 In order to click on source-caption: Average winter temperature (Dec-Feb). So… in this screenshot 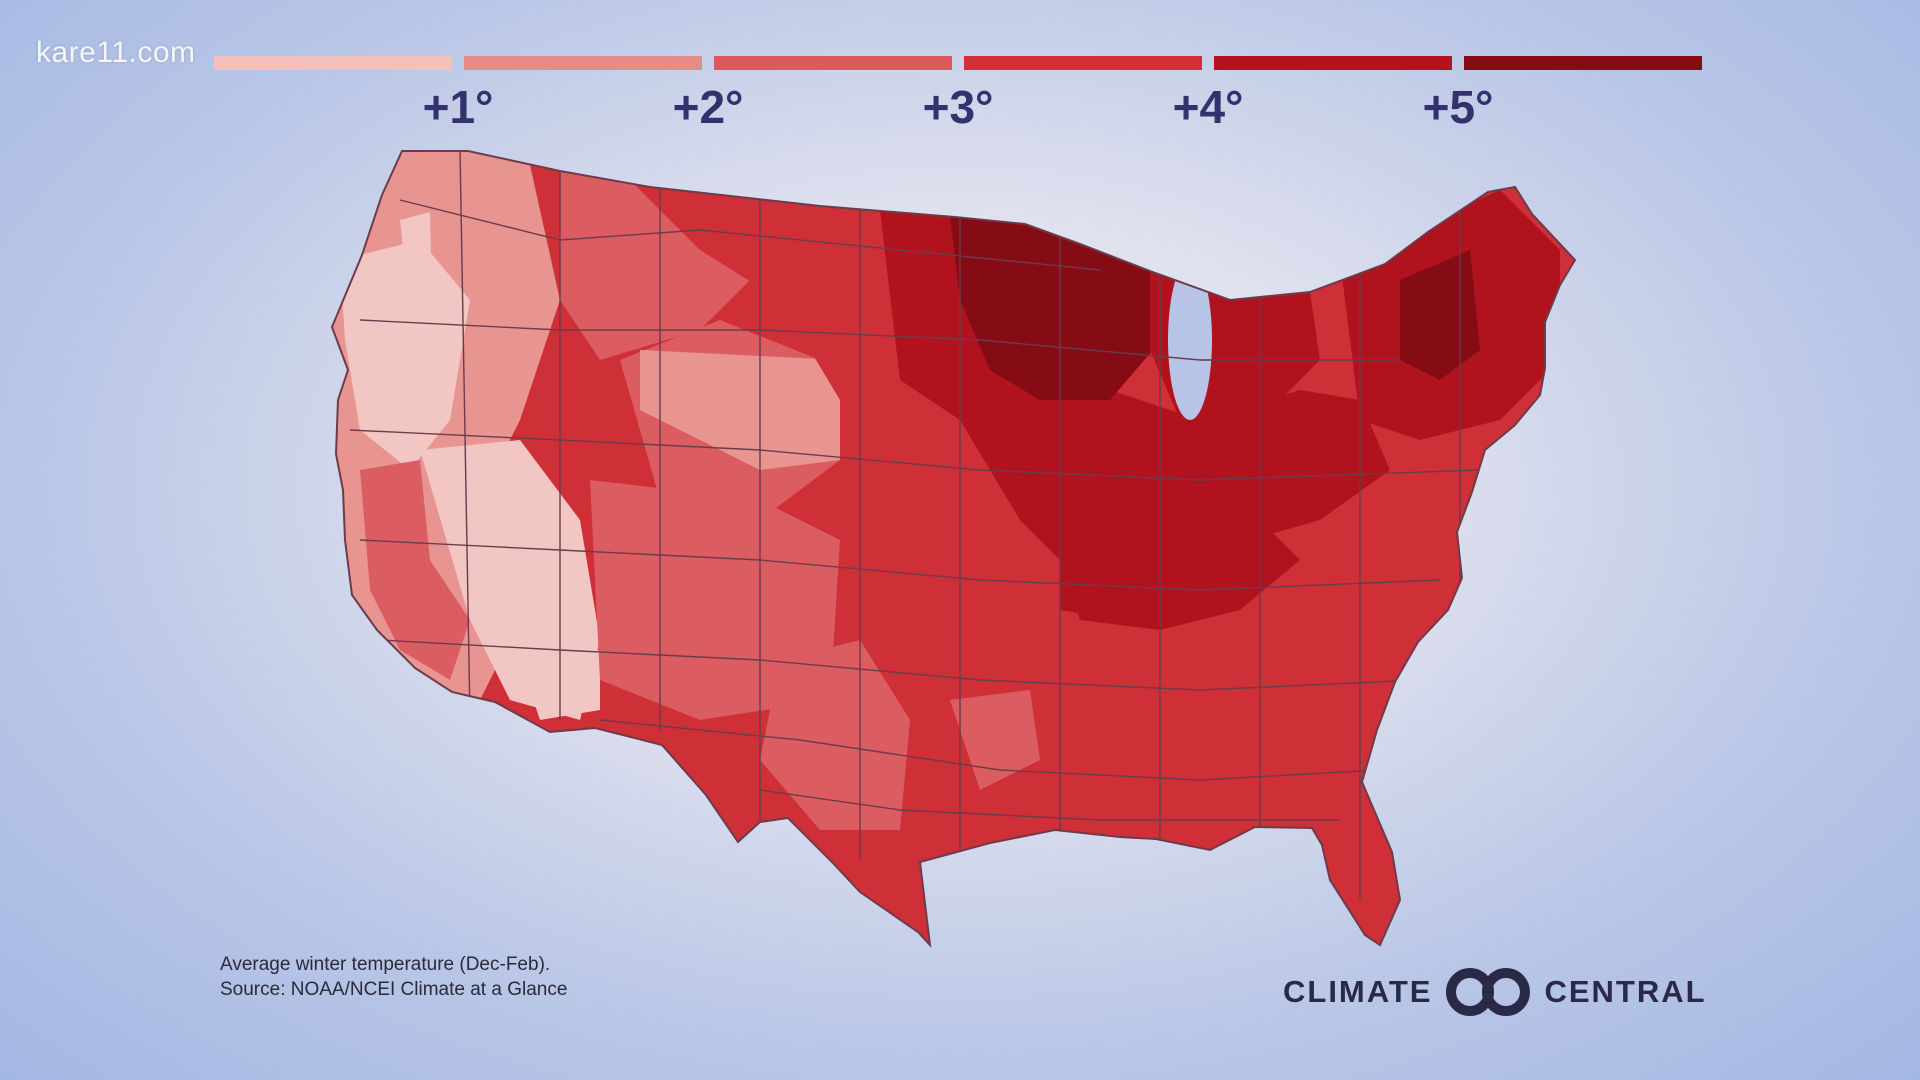, I will do `click(393, 977)`.